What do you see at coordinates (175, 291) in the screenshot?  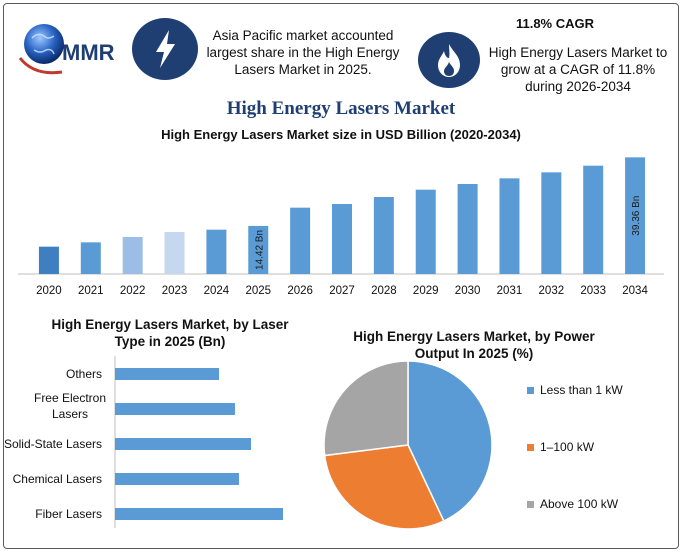 I see `x-tick-2023: 2023` at bounding box center [175, 291].